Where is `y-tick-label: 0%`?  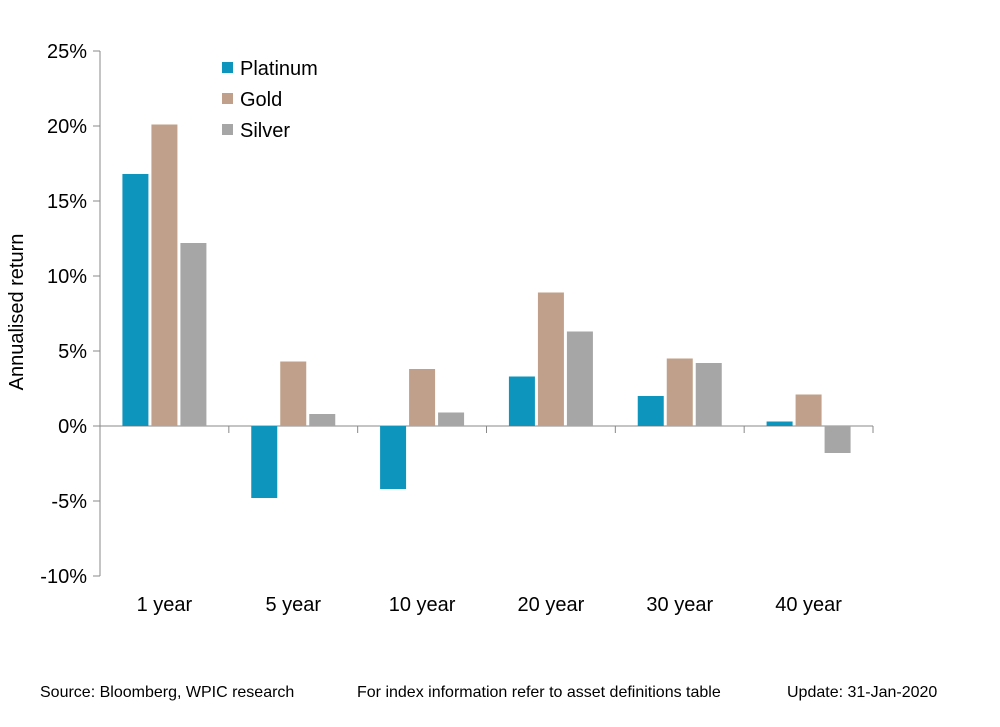 y-tick-label: 0% is located at coordinates (72, 427).